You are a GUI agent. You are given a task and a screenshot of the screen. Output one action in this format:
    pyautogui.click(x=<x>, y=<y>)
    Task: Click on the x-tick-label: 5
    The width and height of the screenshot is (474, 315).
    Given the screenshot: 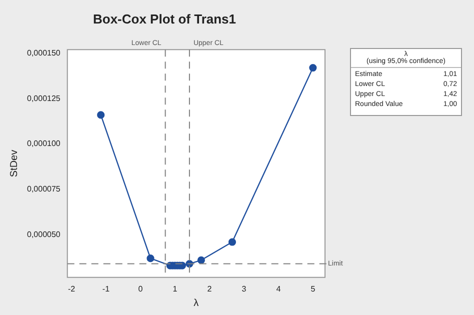 What is the action you would take?
    pyautogui.click(x=313, y=289)
    